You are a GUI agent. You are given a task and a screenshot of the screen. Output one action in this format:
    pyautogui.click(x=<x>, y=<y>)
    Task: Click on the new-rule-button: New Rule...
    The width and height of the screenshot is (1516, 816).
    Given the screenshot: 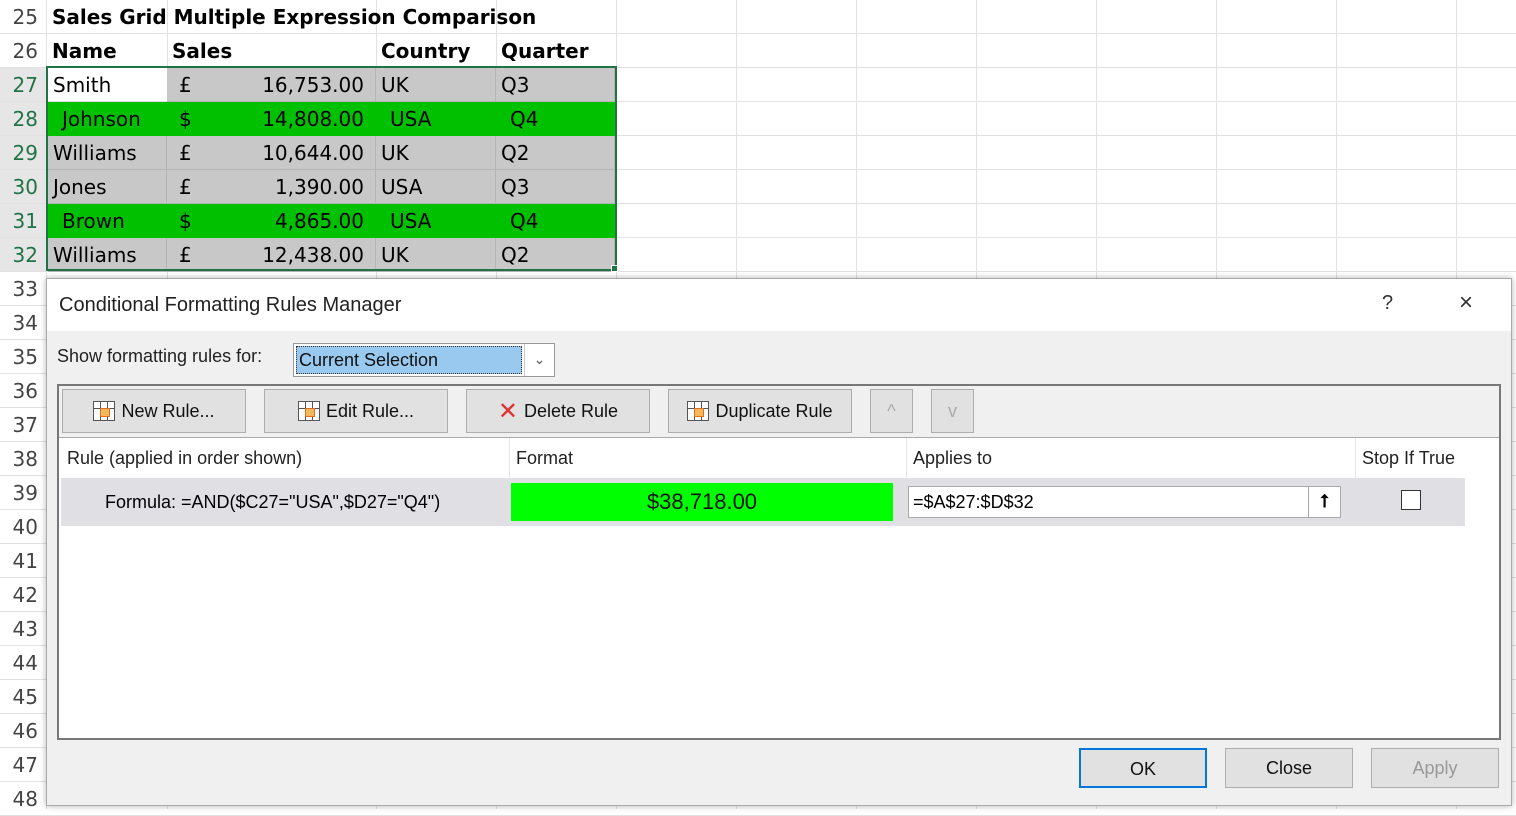 What is the action you would take?
    pyautogui.click(x=154, y=411)
    